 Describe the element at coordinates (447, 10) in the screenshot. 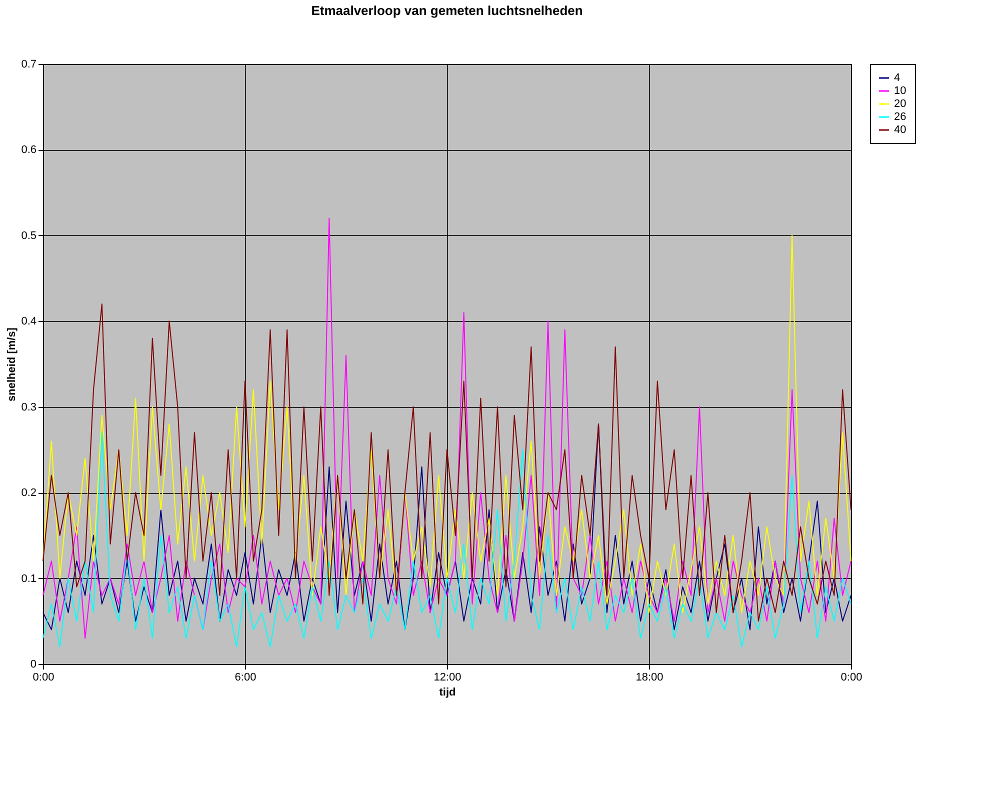

I see `chart-title: Etmaalverloop van gemeten luchtsnelheden` at that location.